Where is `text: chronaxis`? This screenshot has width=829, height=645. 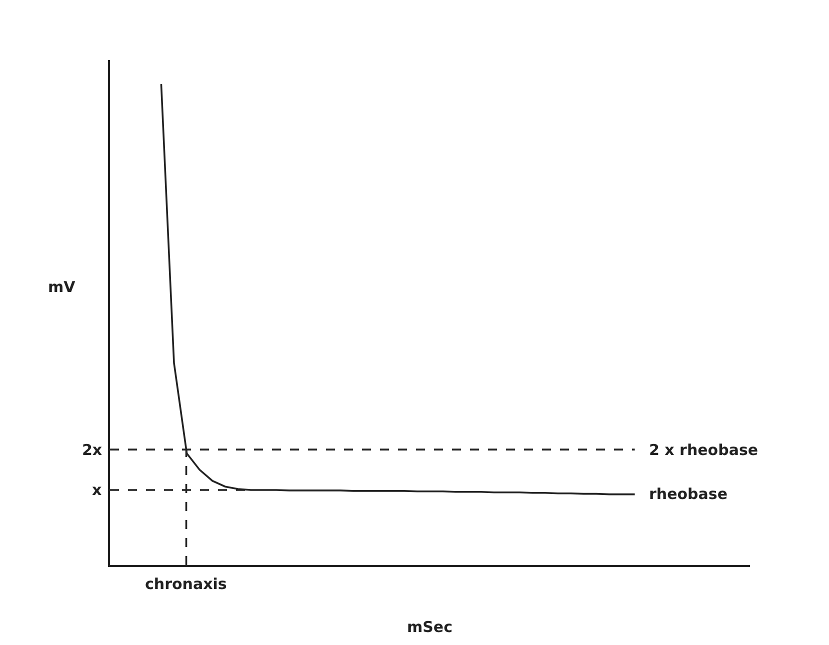 text: chronaxis is located at coordinates (186, 584).